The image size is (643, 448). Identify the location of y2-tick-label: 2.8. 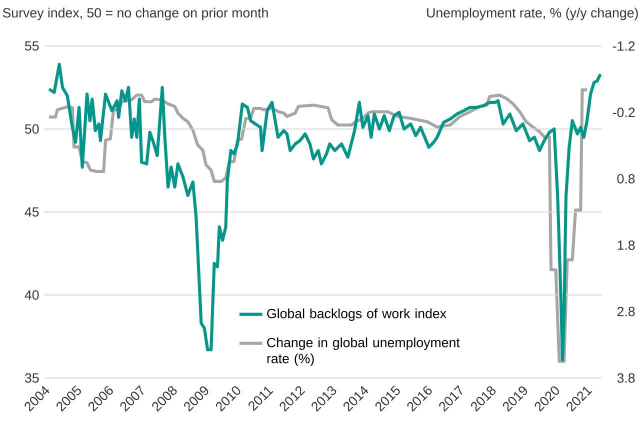
(626, 311).